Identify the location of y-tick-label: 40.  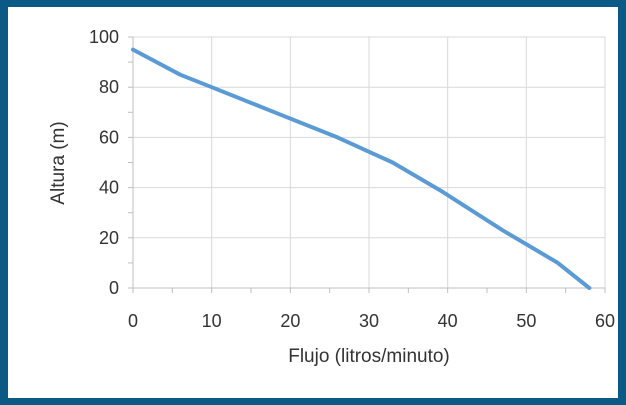
(109, 188).